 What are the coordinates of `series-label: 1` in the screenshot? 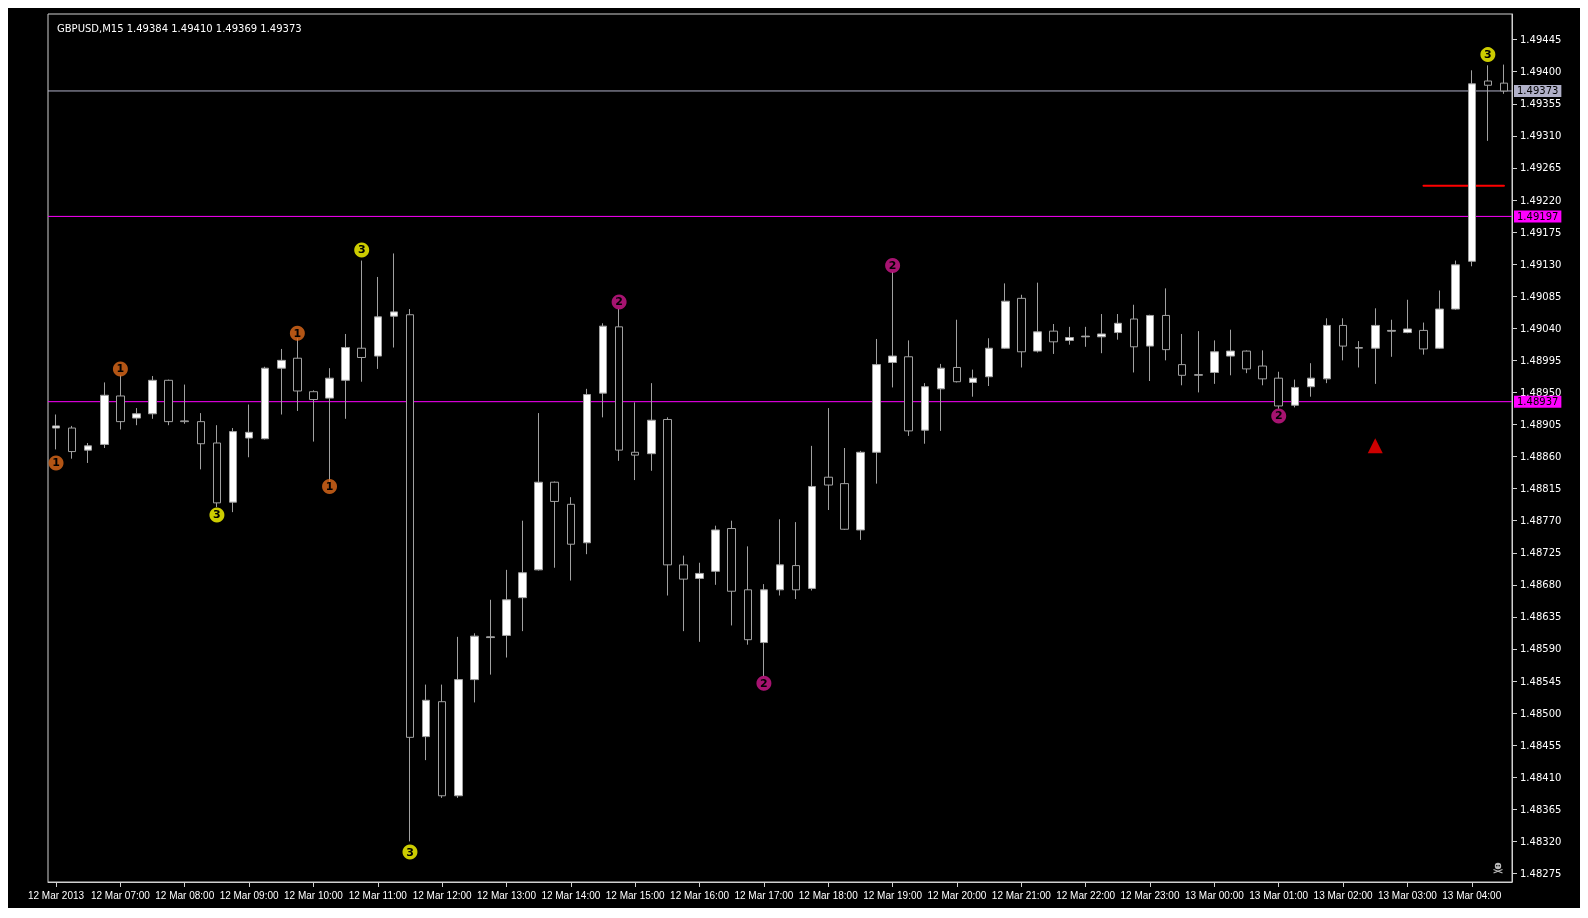 It's located at (56, 463).